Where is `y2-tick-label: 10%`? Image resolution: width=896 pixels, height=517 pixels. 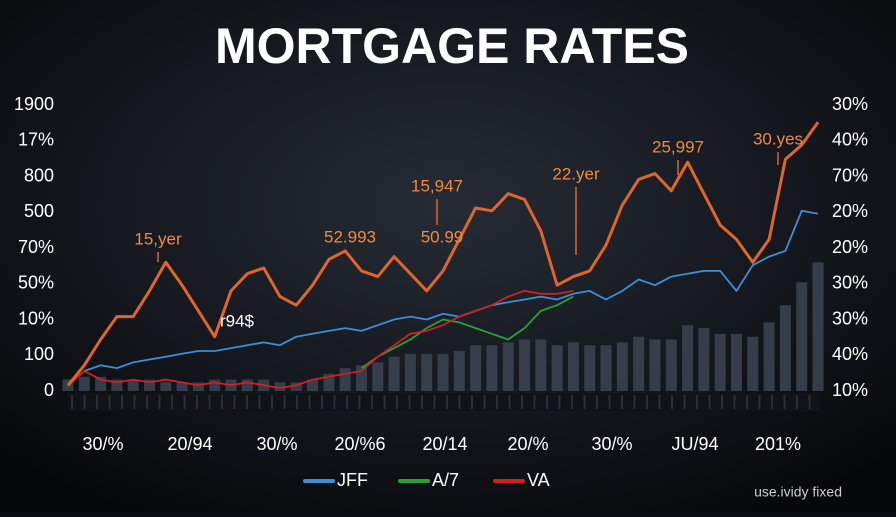 y2-tick-label: 10% is located at coordinates (850, 390).